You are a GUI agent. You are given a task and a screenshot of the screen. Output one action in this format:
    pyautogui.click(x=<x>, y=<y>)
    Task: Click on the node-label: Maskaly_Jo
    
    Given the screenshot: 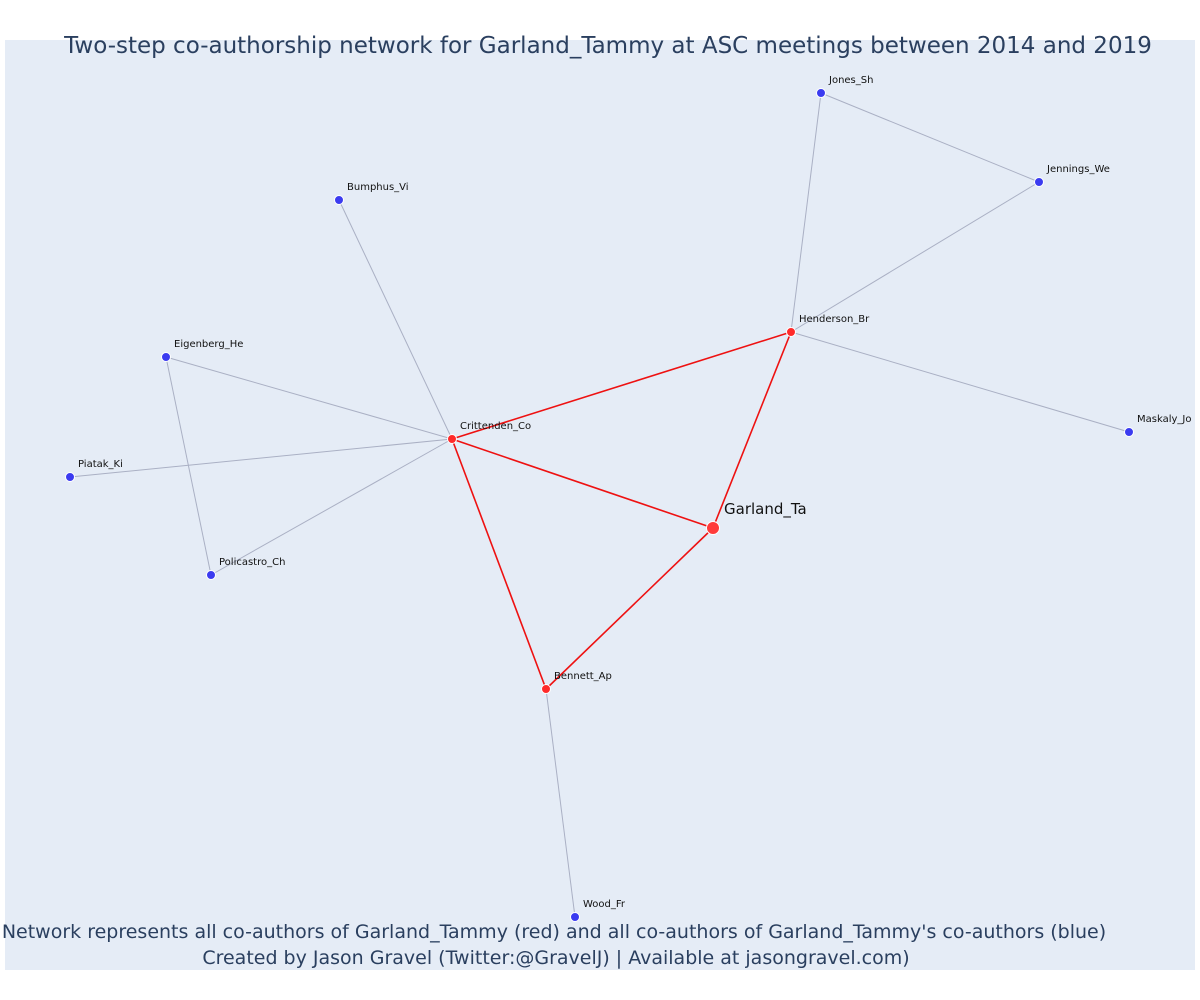 What is the action you would take?
    pyautogui.click(x=1164, y=419)
    